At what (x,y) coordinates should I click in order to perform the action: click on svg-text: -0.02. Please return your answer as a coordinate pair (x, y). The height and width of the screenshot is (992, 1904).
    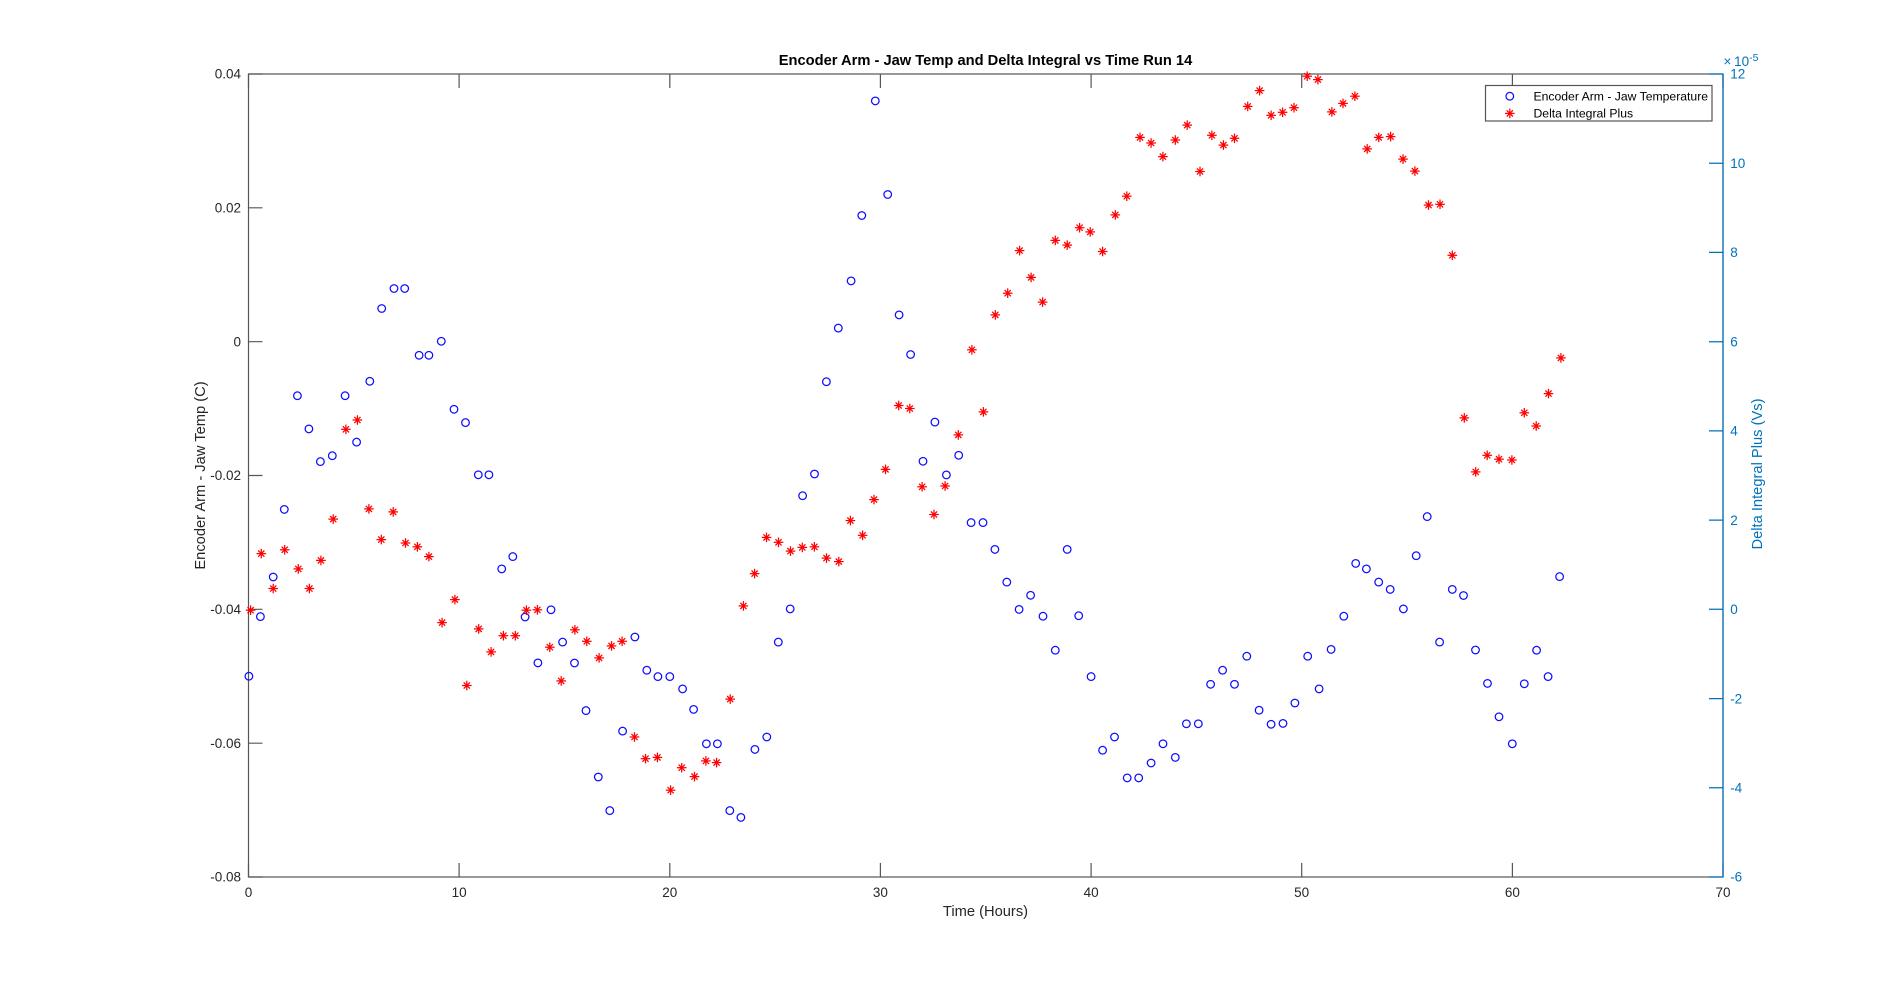
    Looking at the image, I should click on (225, 475).